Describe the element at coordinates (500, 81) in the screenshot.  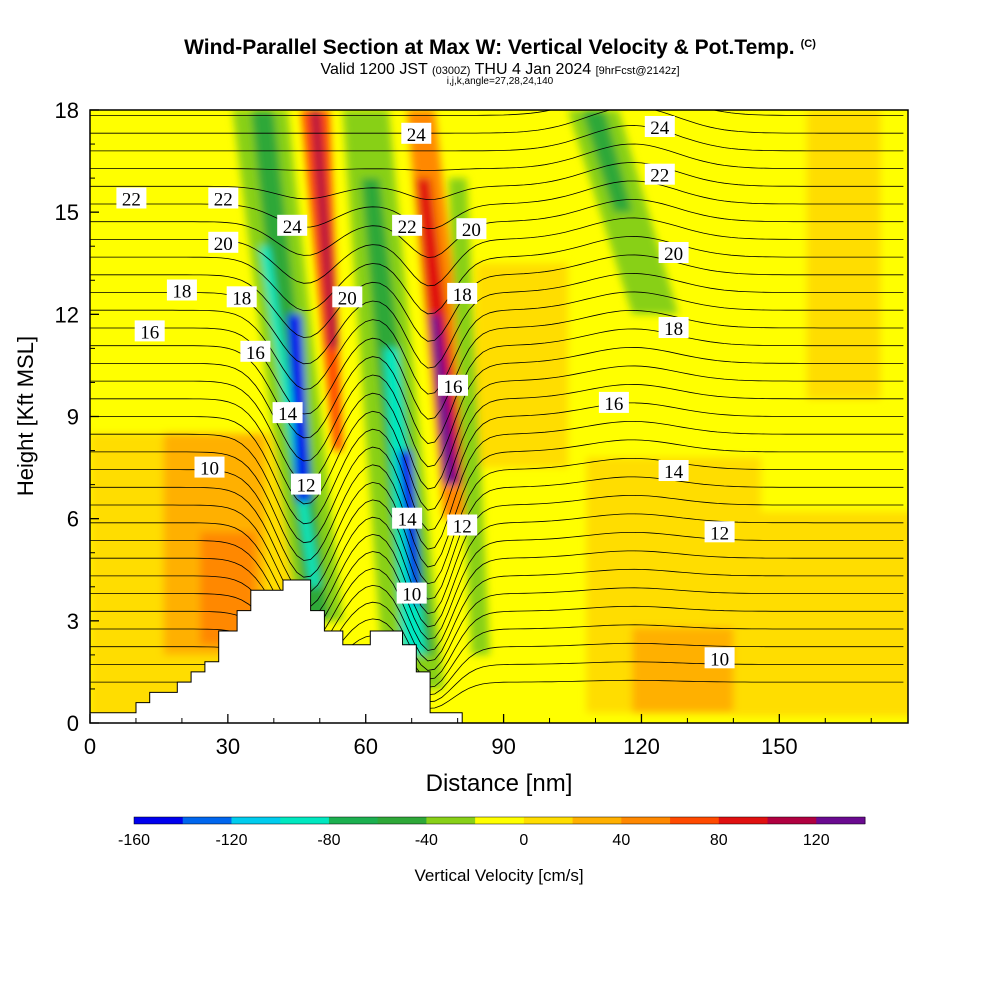
I see `grid-indices: i,j,k,angle=27,28,24,140` at that location.